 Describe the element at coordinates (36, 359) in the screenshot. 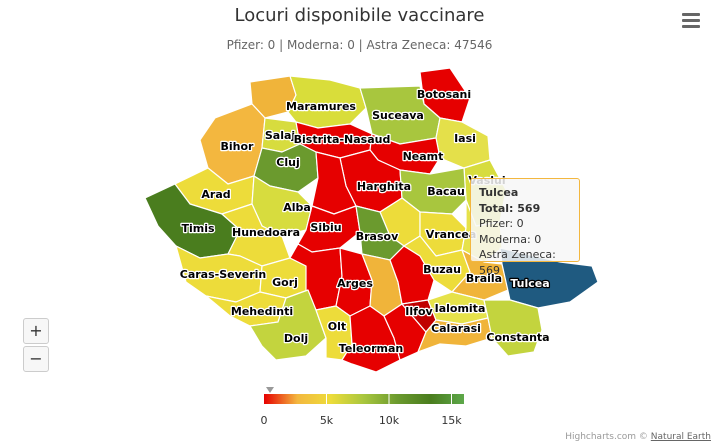

I see `zoom-out-button: −` at that location.